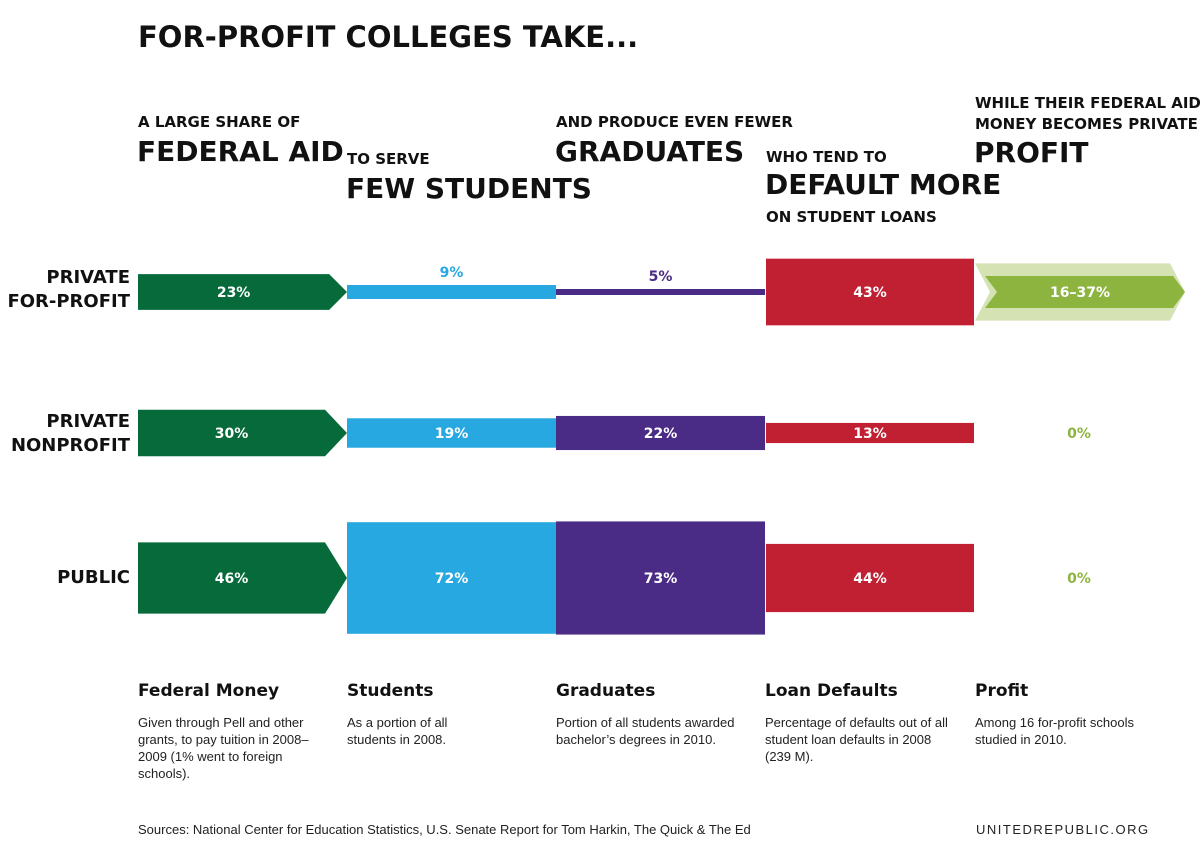 This screenshot has width=1200, height=856. Describe the element at coordinates (606, 691) in the screenshot. I see `legend-title-graduates: Graduates` at that location.